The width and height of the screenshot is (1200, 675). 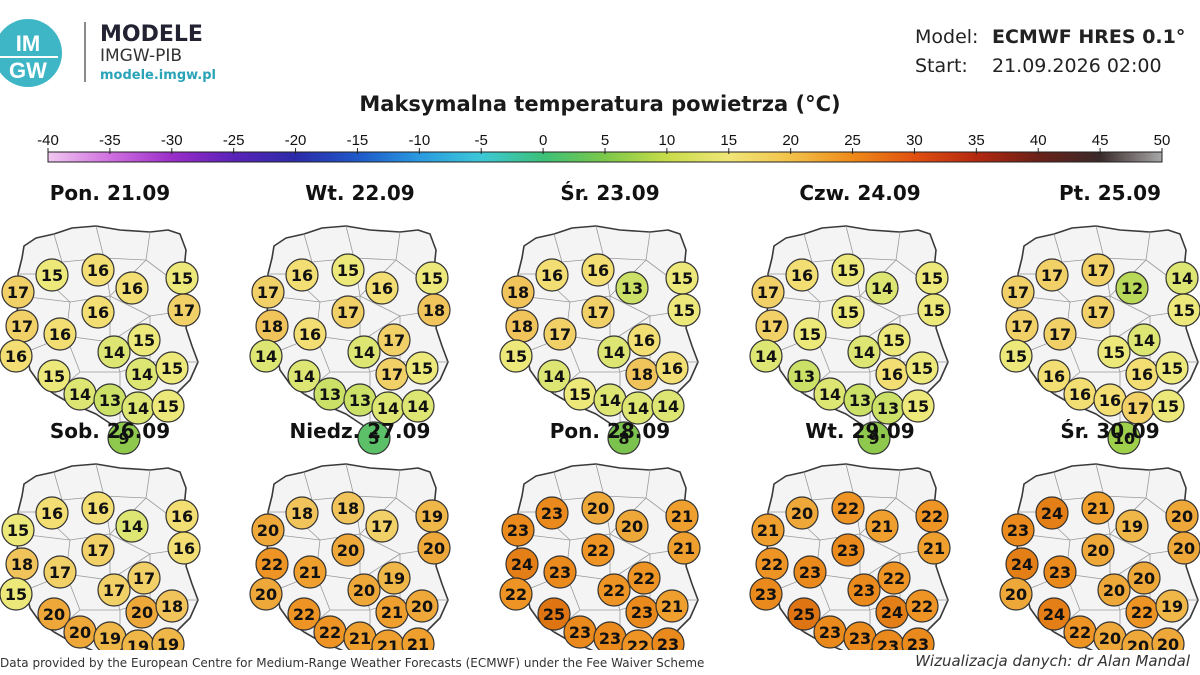 What do you see at coordinates (28, 70) in the screenshot?
I see `logo-text-bottom: GW` at bounding box center [28, 70].